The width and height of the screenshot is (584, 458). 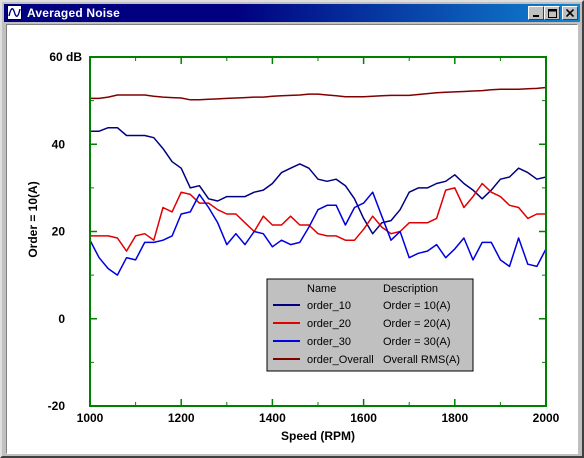 What do you see at coordinates (33, 219) in the screenshot?
I see `y-axis-label: Order = 10(A)` at bounding box center [33, 219].